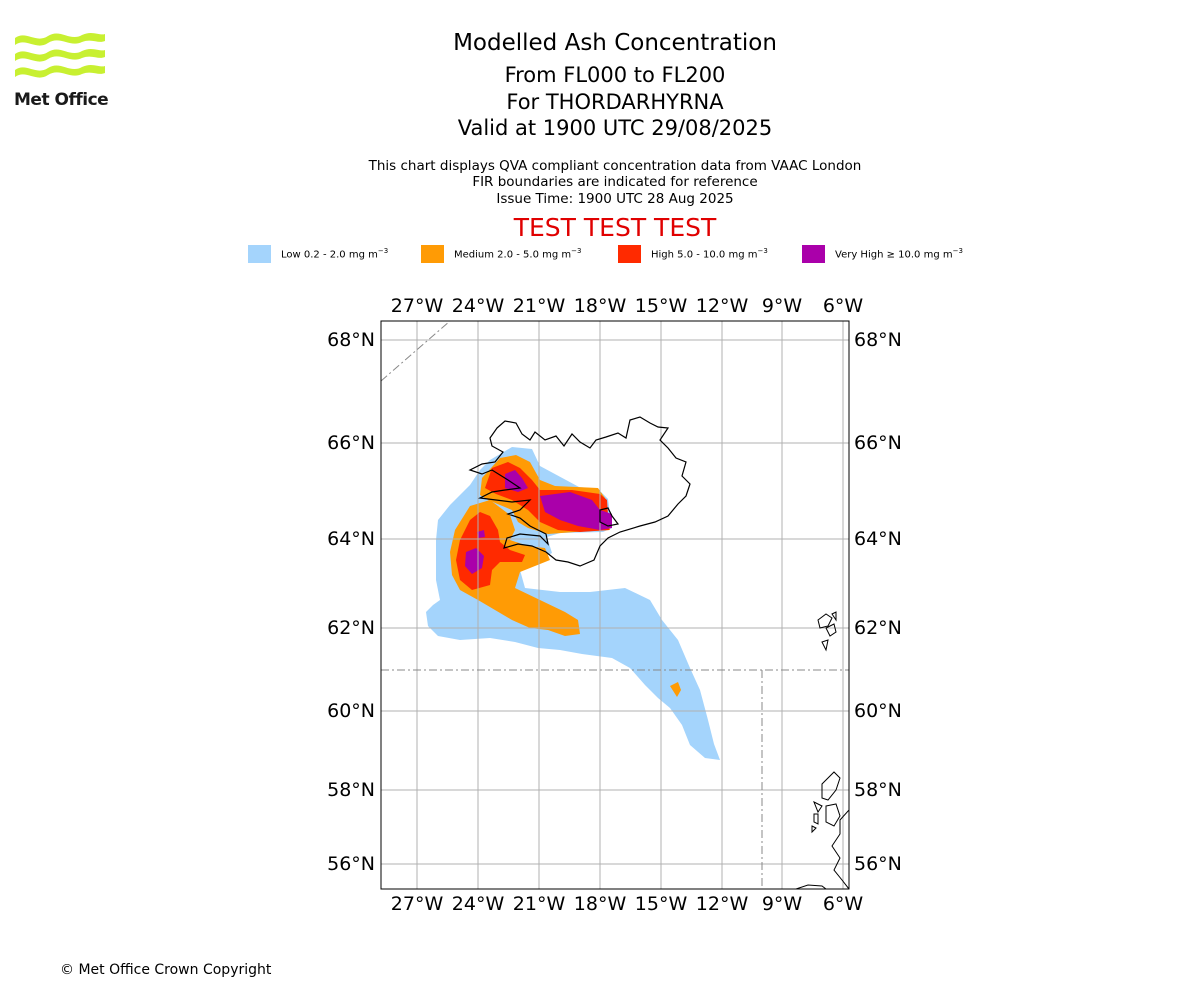  What do you see at coordinates (615, 128) in the screenshot?
I see `valid-time: Valid at 1900 UTC 29/08/2025` at bounding box center [615, 128].